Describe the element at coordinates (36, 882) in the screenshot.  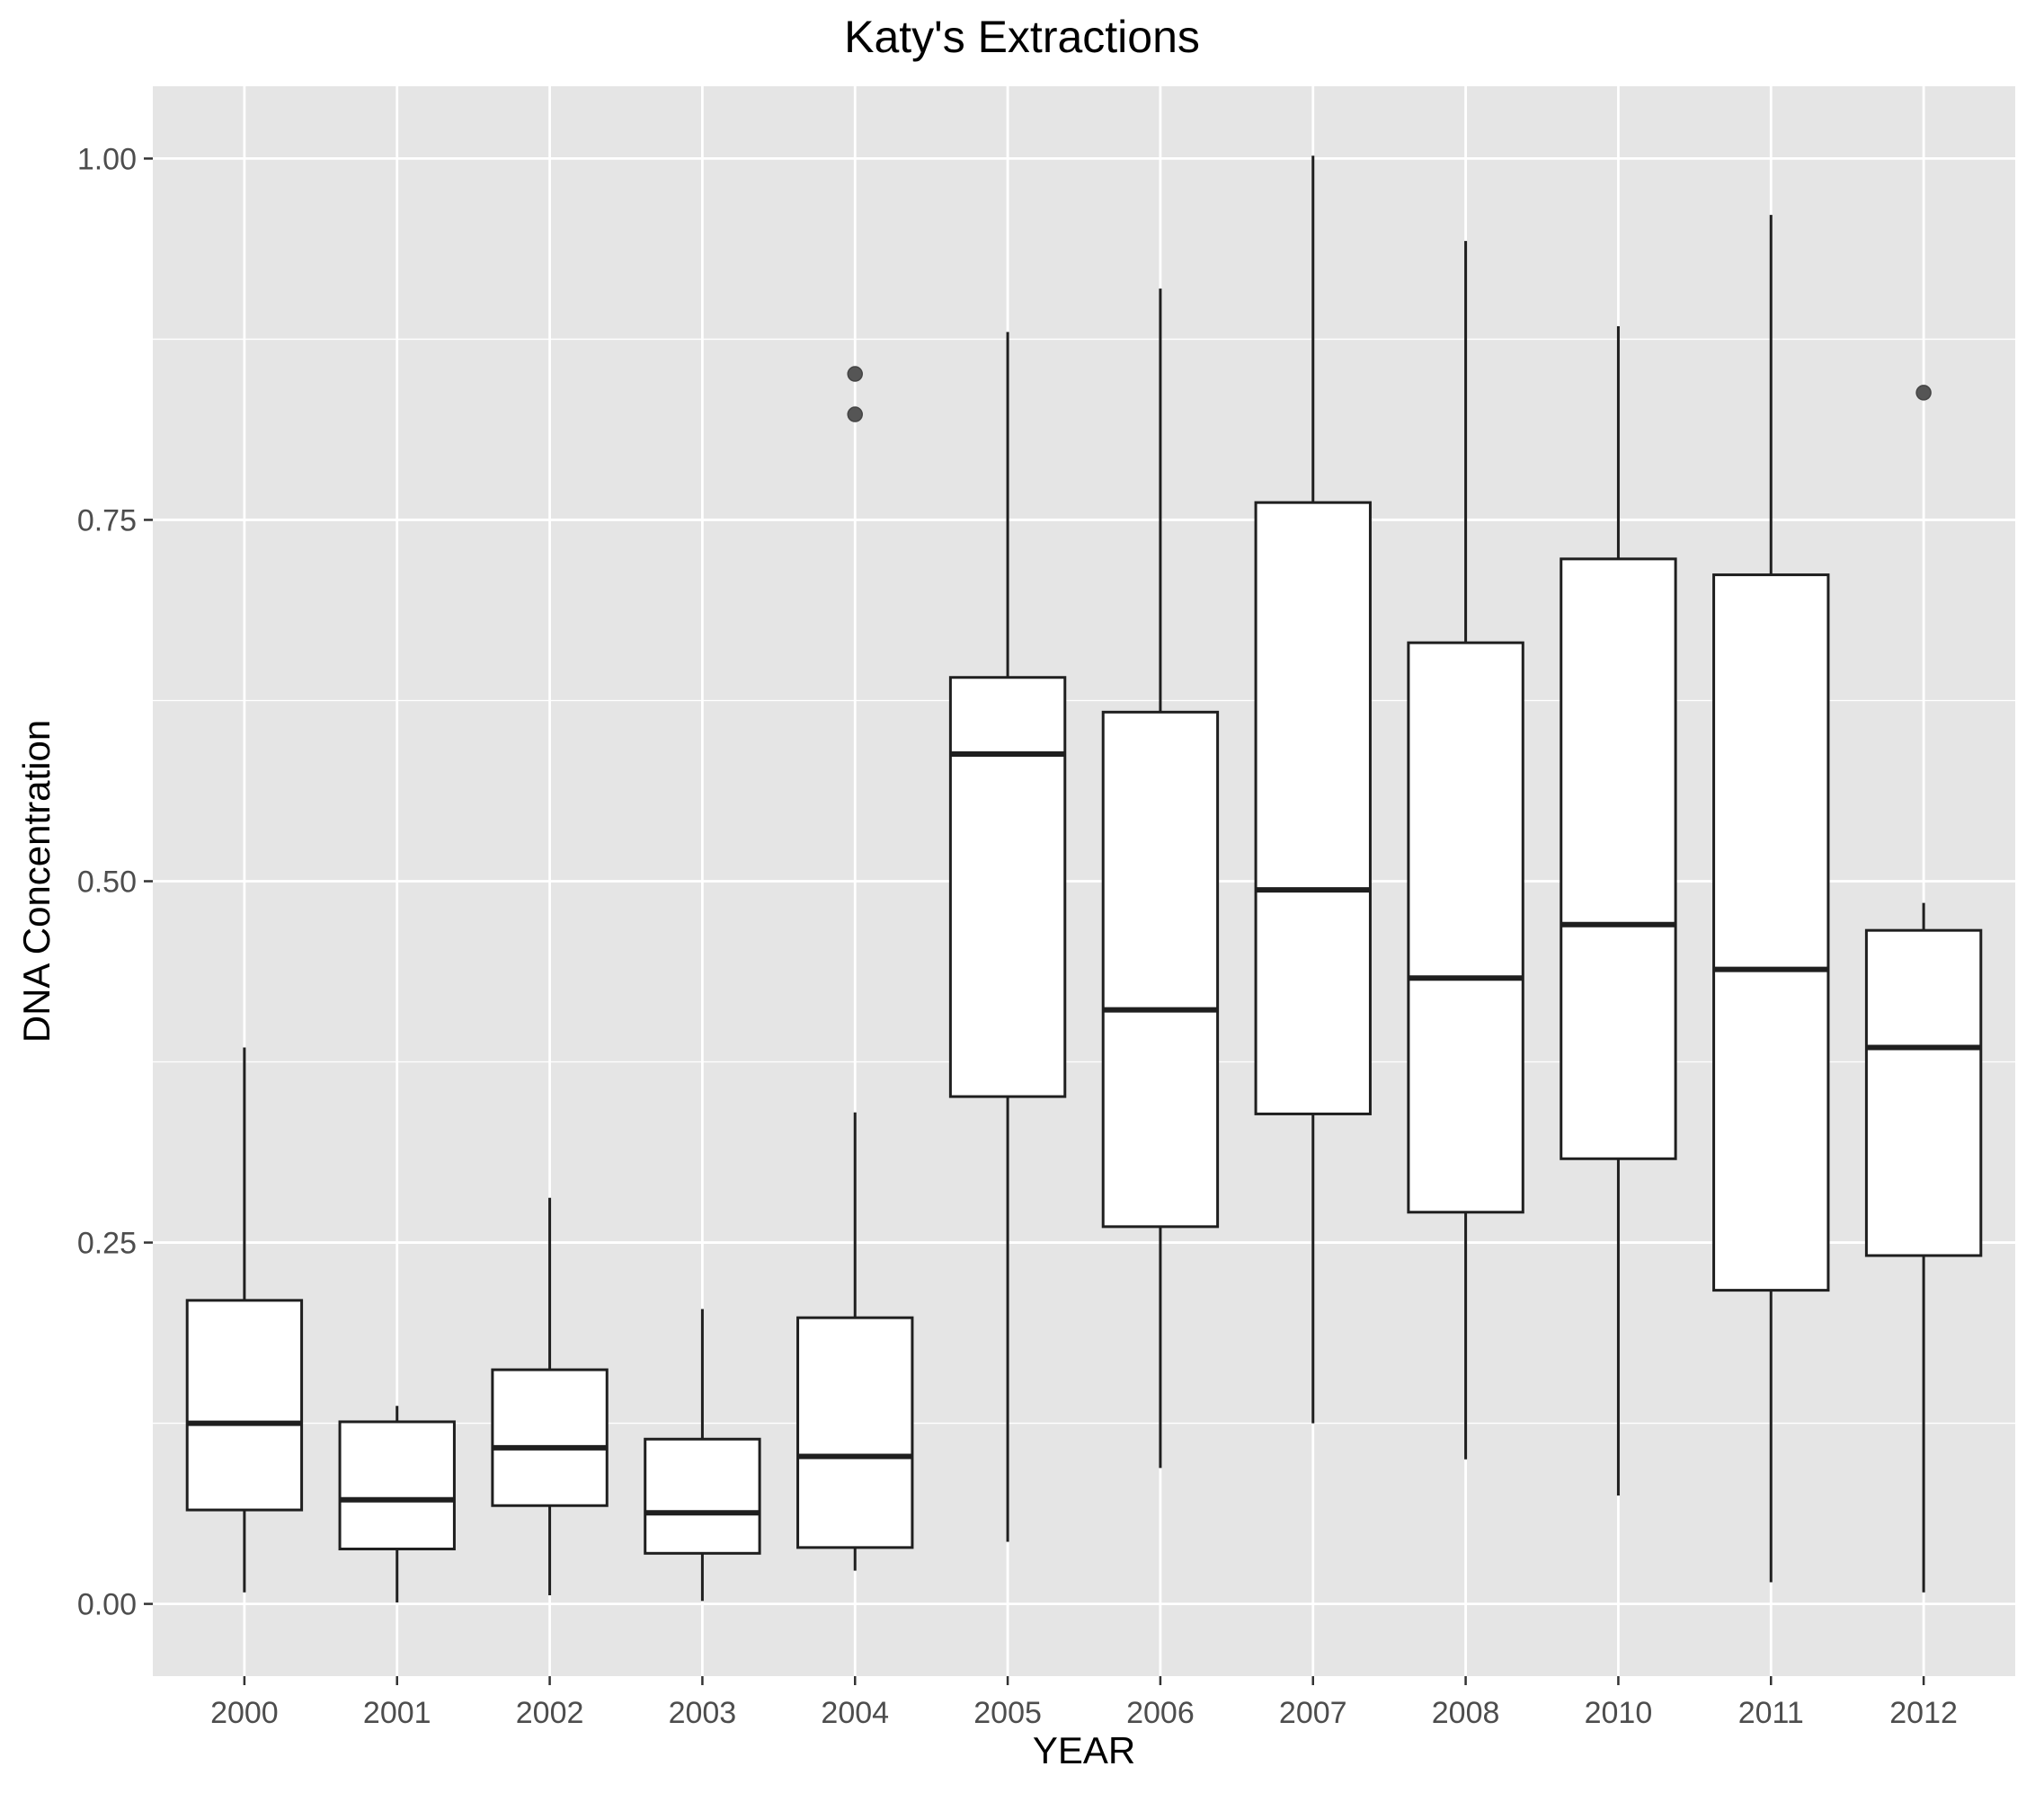
I see `y-axis-title: DNA Concentration` at that location.